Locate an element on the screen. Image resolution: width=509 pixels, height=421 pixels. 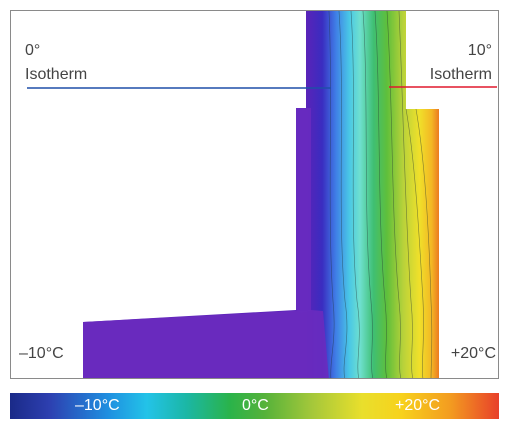
frame-profile is located at coordinates (303, 210).